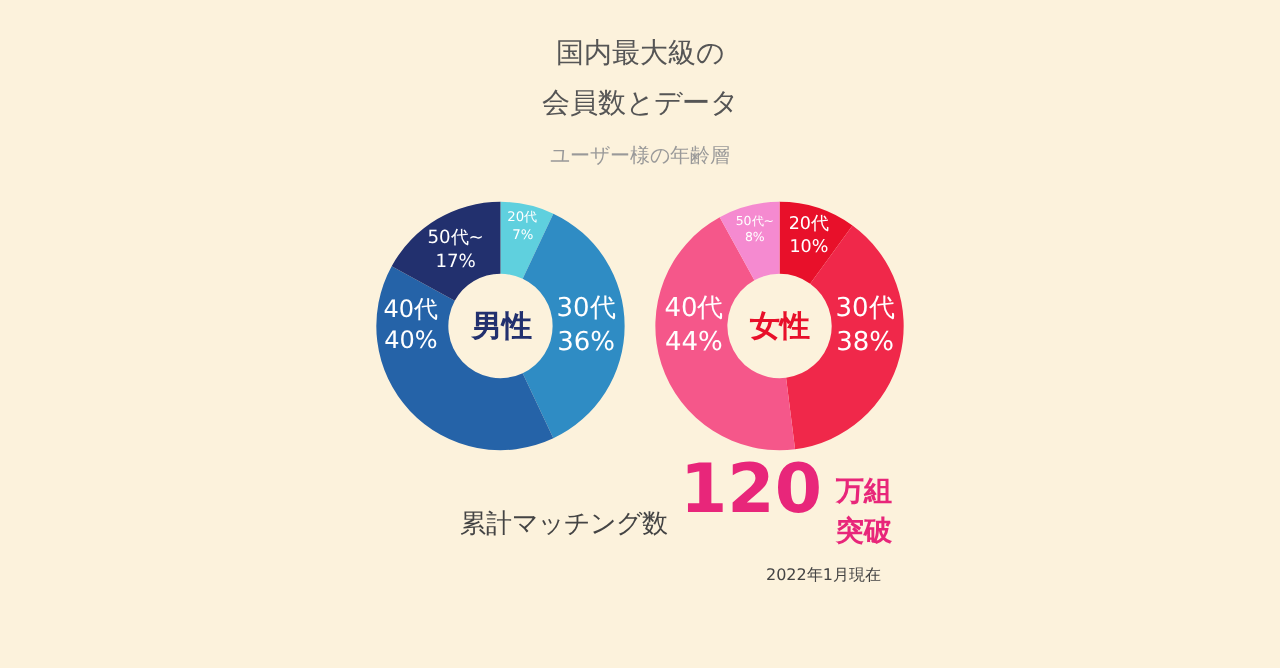 Image resolution: width=1280 pixels, height=668 pixels. I want to click on text: 女性, so click(779, 326).